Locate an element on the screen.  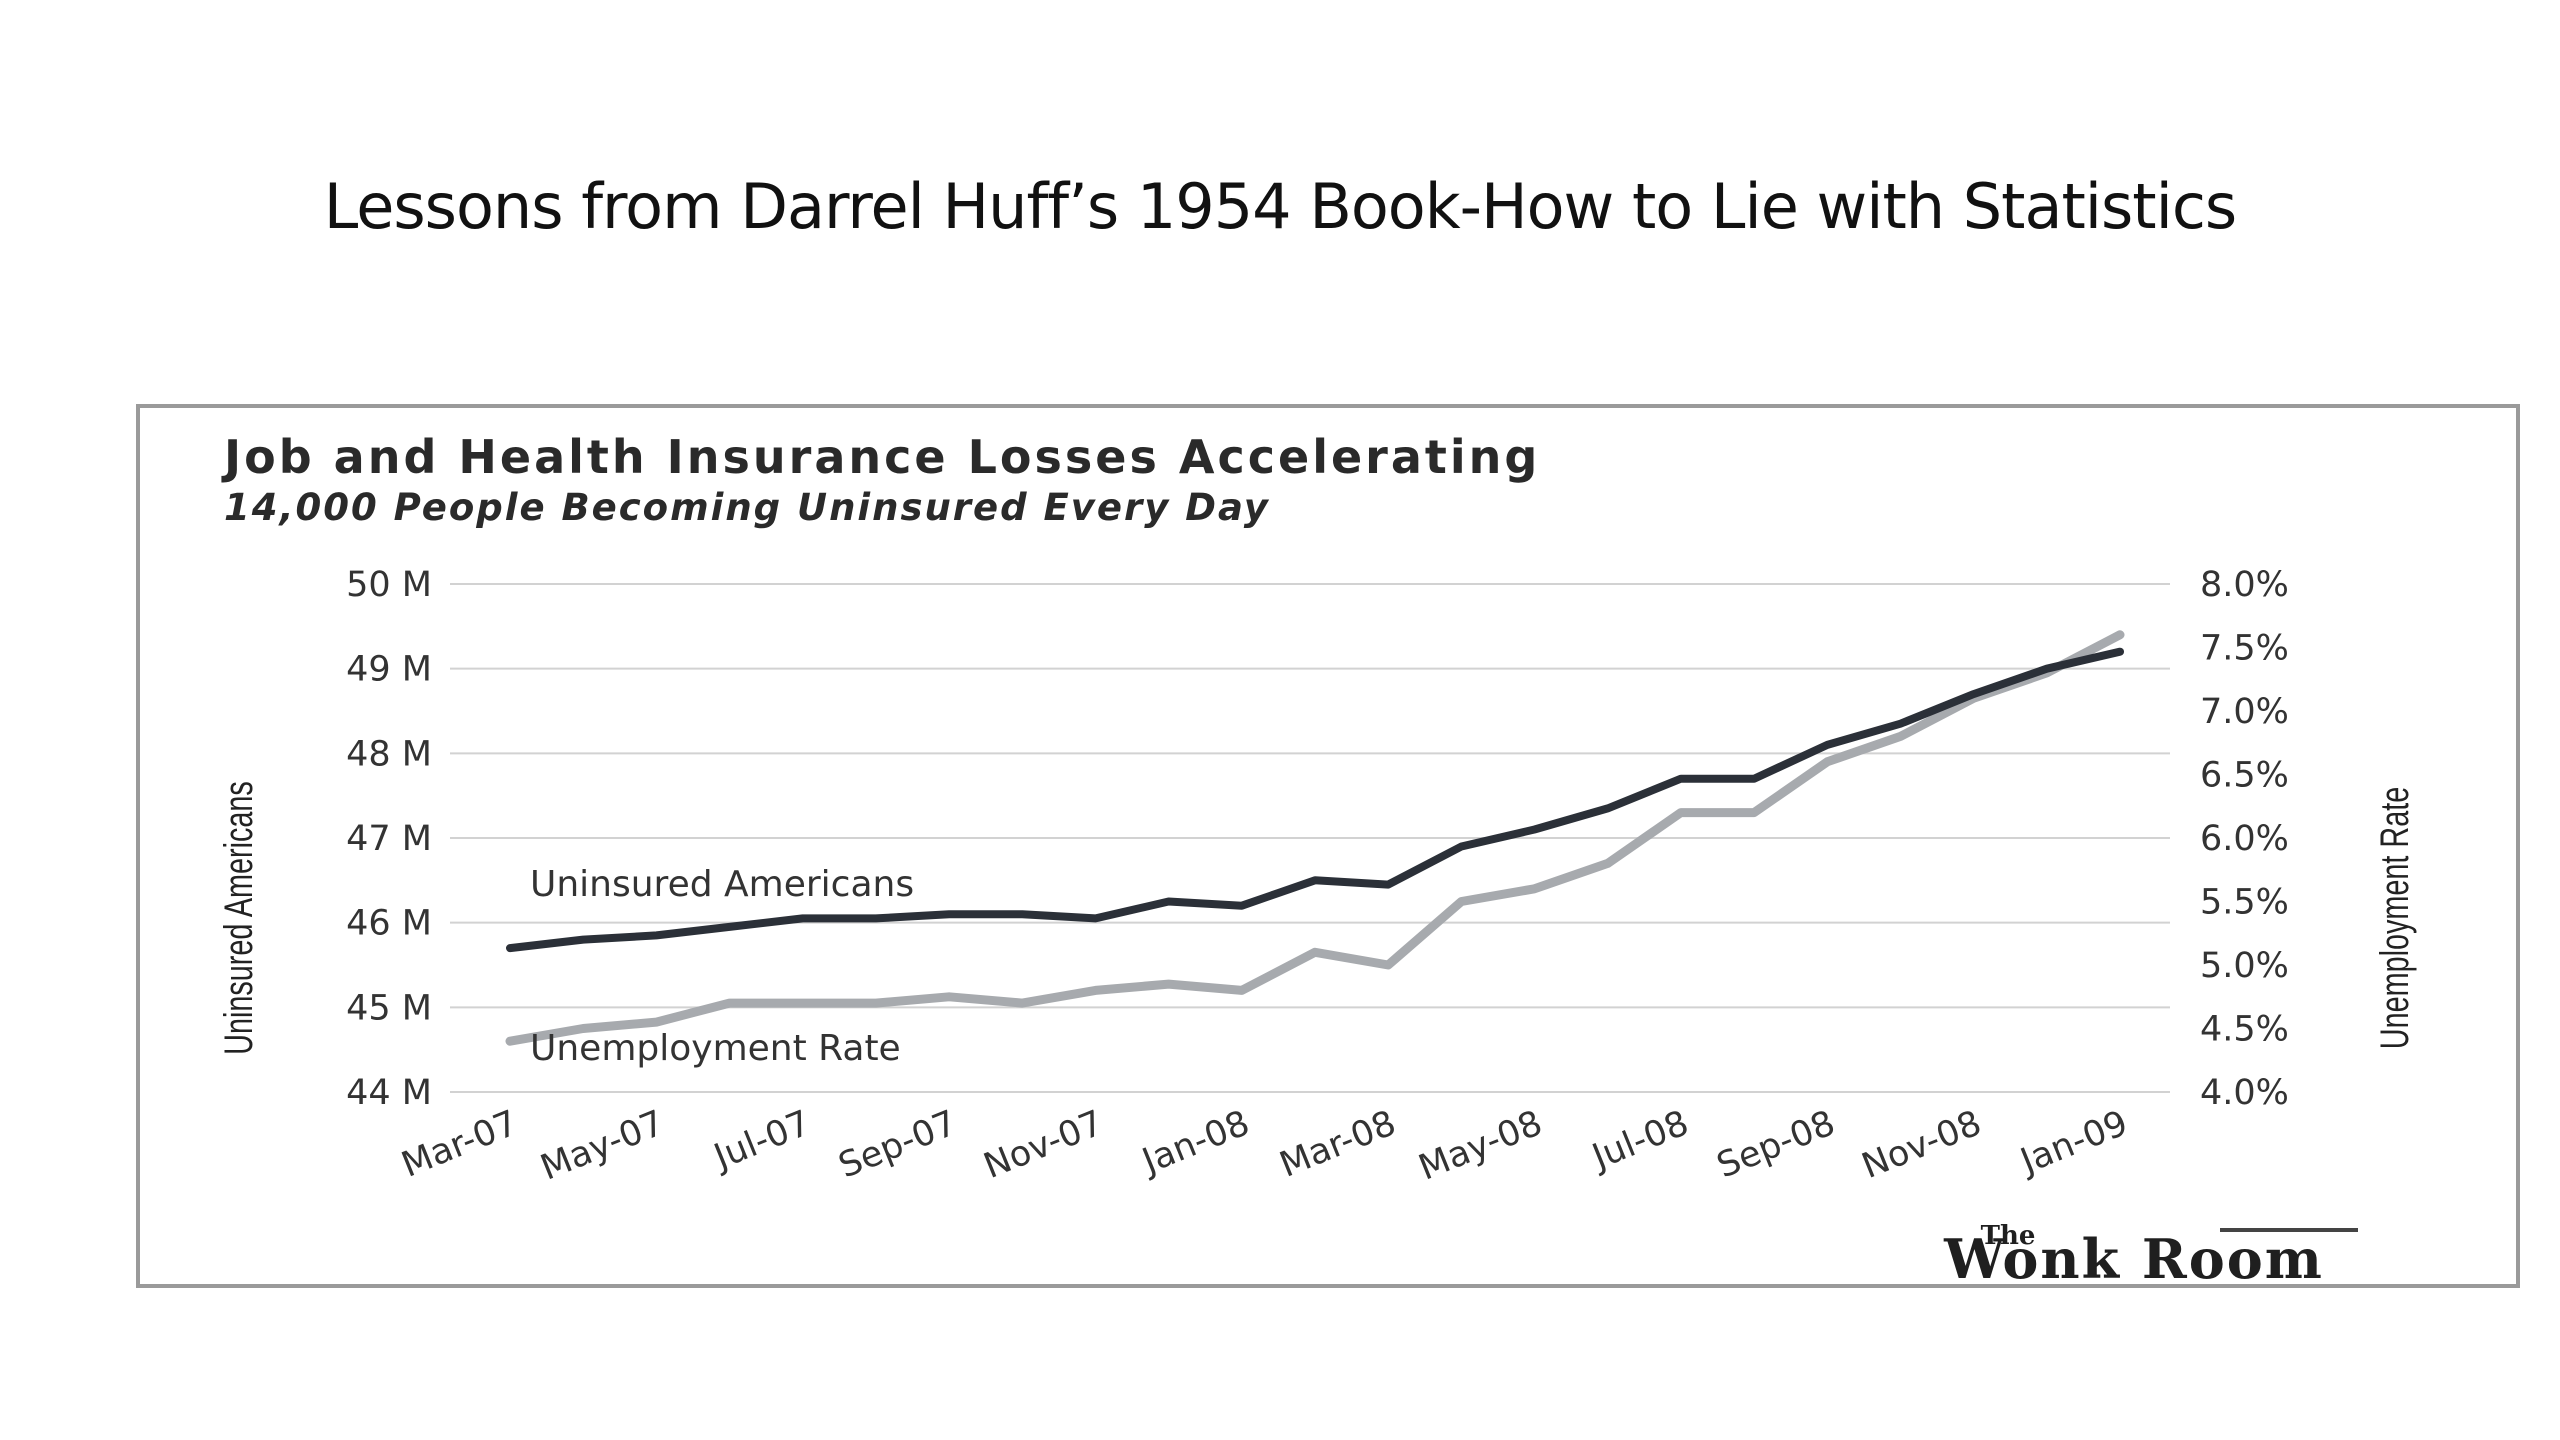
left-tick-label: 46 M is located at coordinates (389, 924).